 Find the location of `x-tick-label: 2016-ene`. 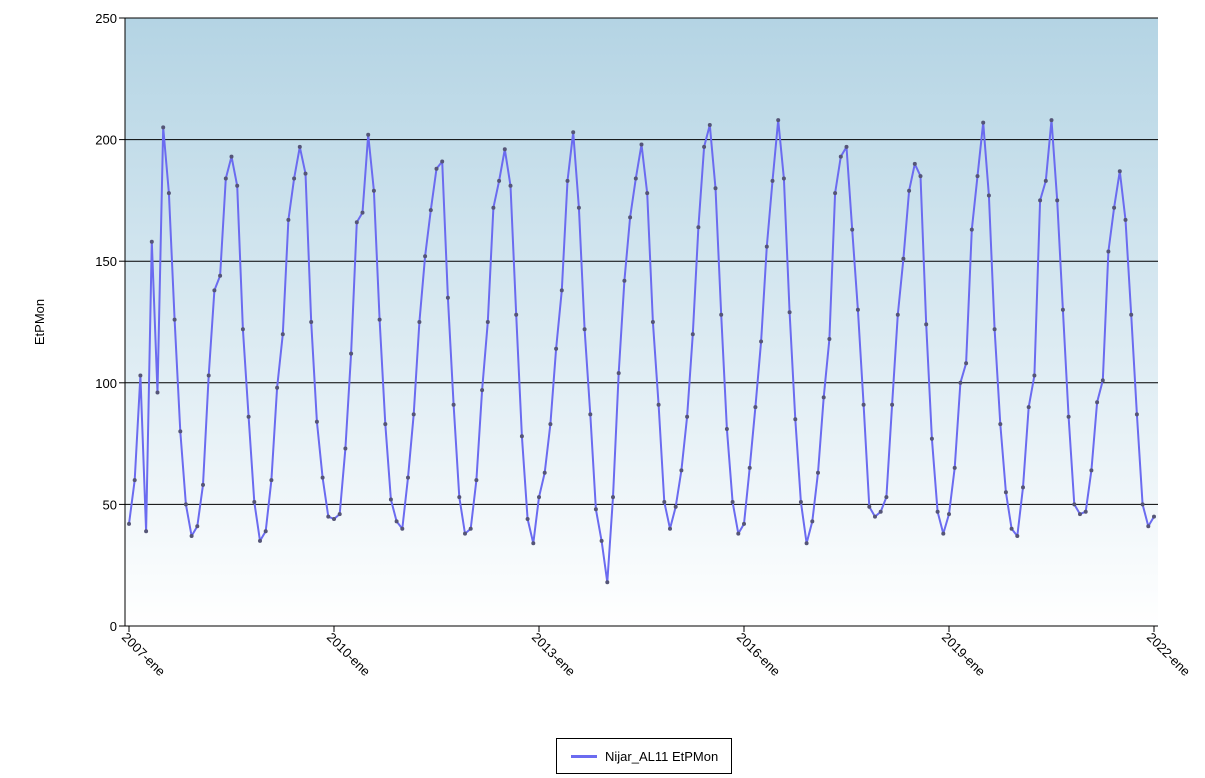

x-tick-label: 2016-ene is located at coordinates (758, 654).